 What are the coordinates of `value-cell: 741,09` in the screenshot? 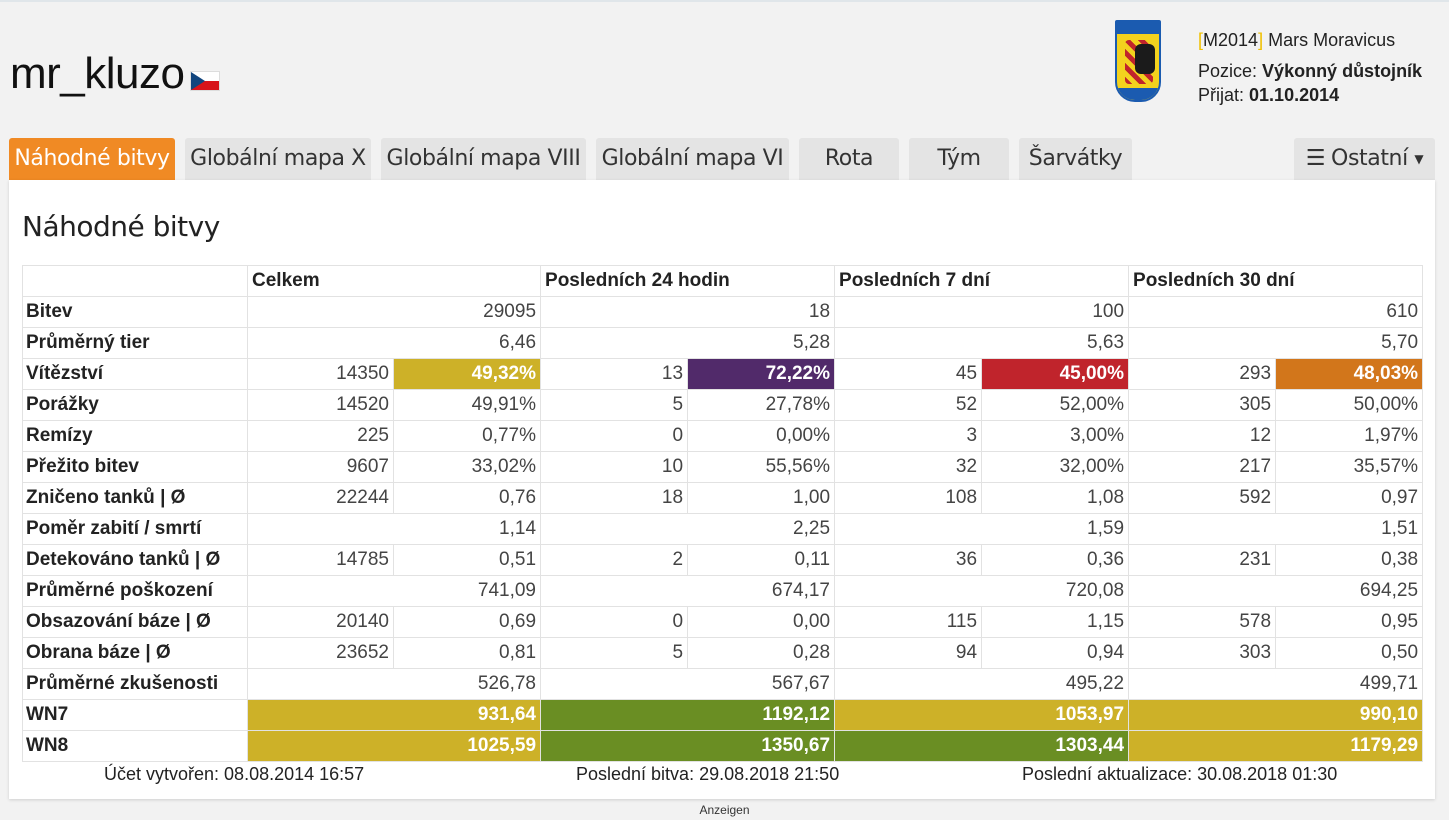 It's located at (394, 591).